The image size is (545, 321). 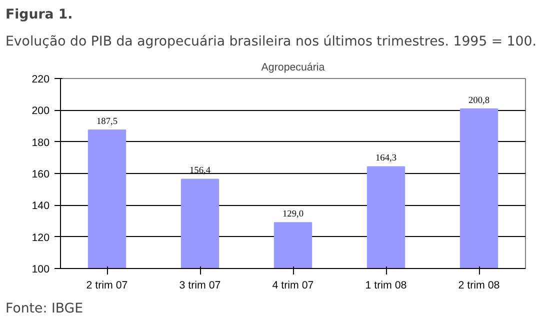 What do you see at coordinates (41, 174) in the screenshot?
I see `y-tick-label: 160` at bounding box center [41, 174].